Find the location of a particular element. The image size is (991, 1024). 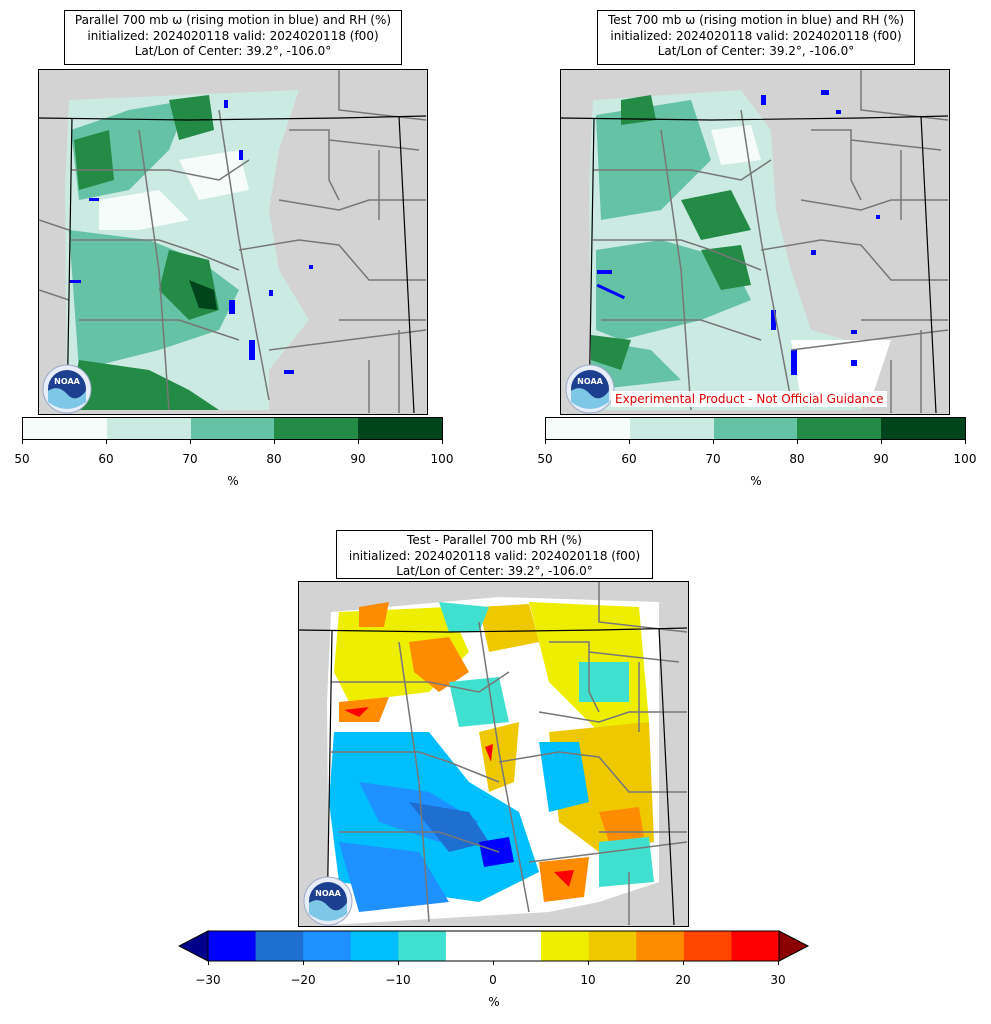

parallel-rh-colorbar is located at coordinates (232, 428).